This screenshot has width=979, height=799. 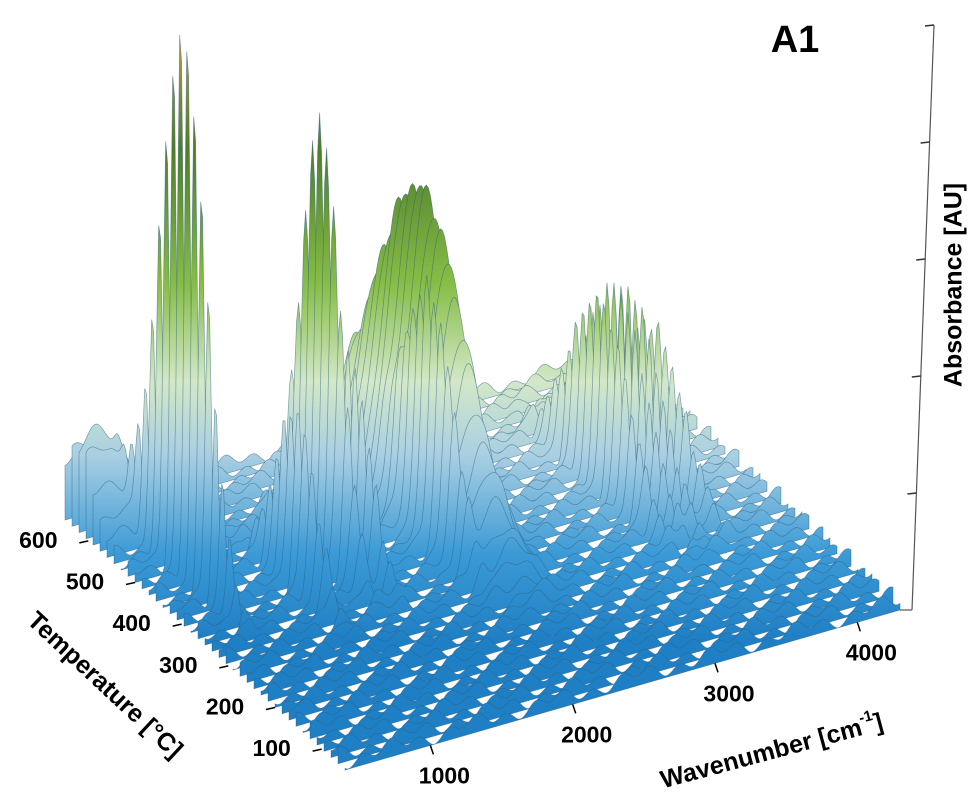 I want to click on chart-title: A1, so click(x=795, y=40).